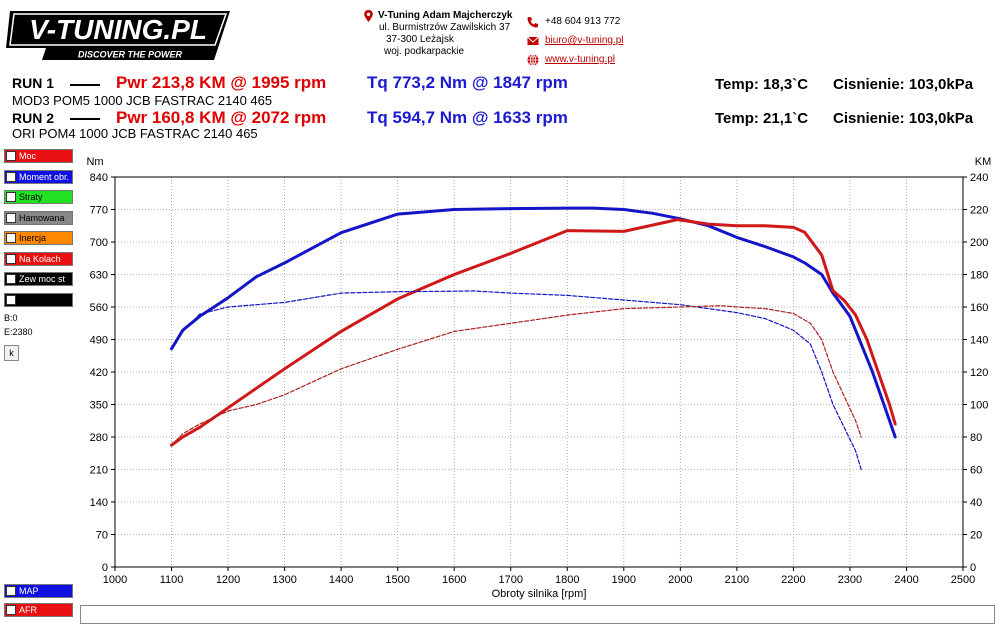 The height and width of the screenshot is (625, 1000). What do you see at coordinates (976, 471) in the screenshot?
I see `y-right-tick-label: 60` at bounding box center [976, 471].